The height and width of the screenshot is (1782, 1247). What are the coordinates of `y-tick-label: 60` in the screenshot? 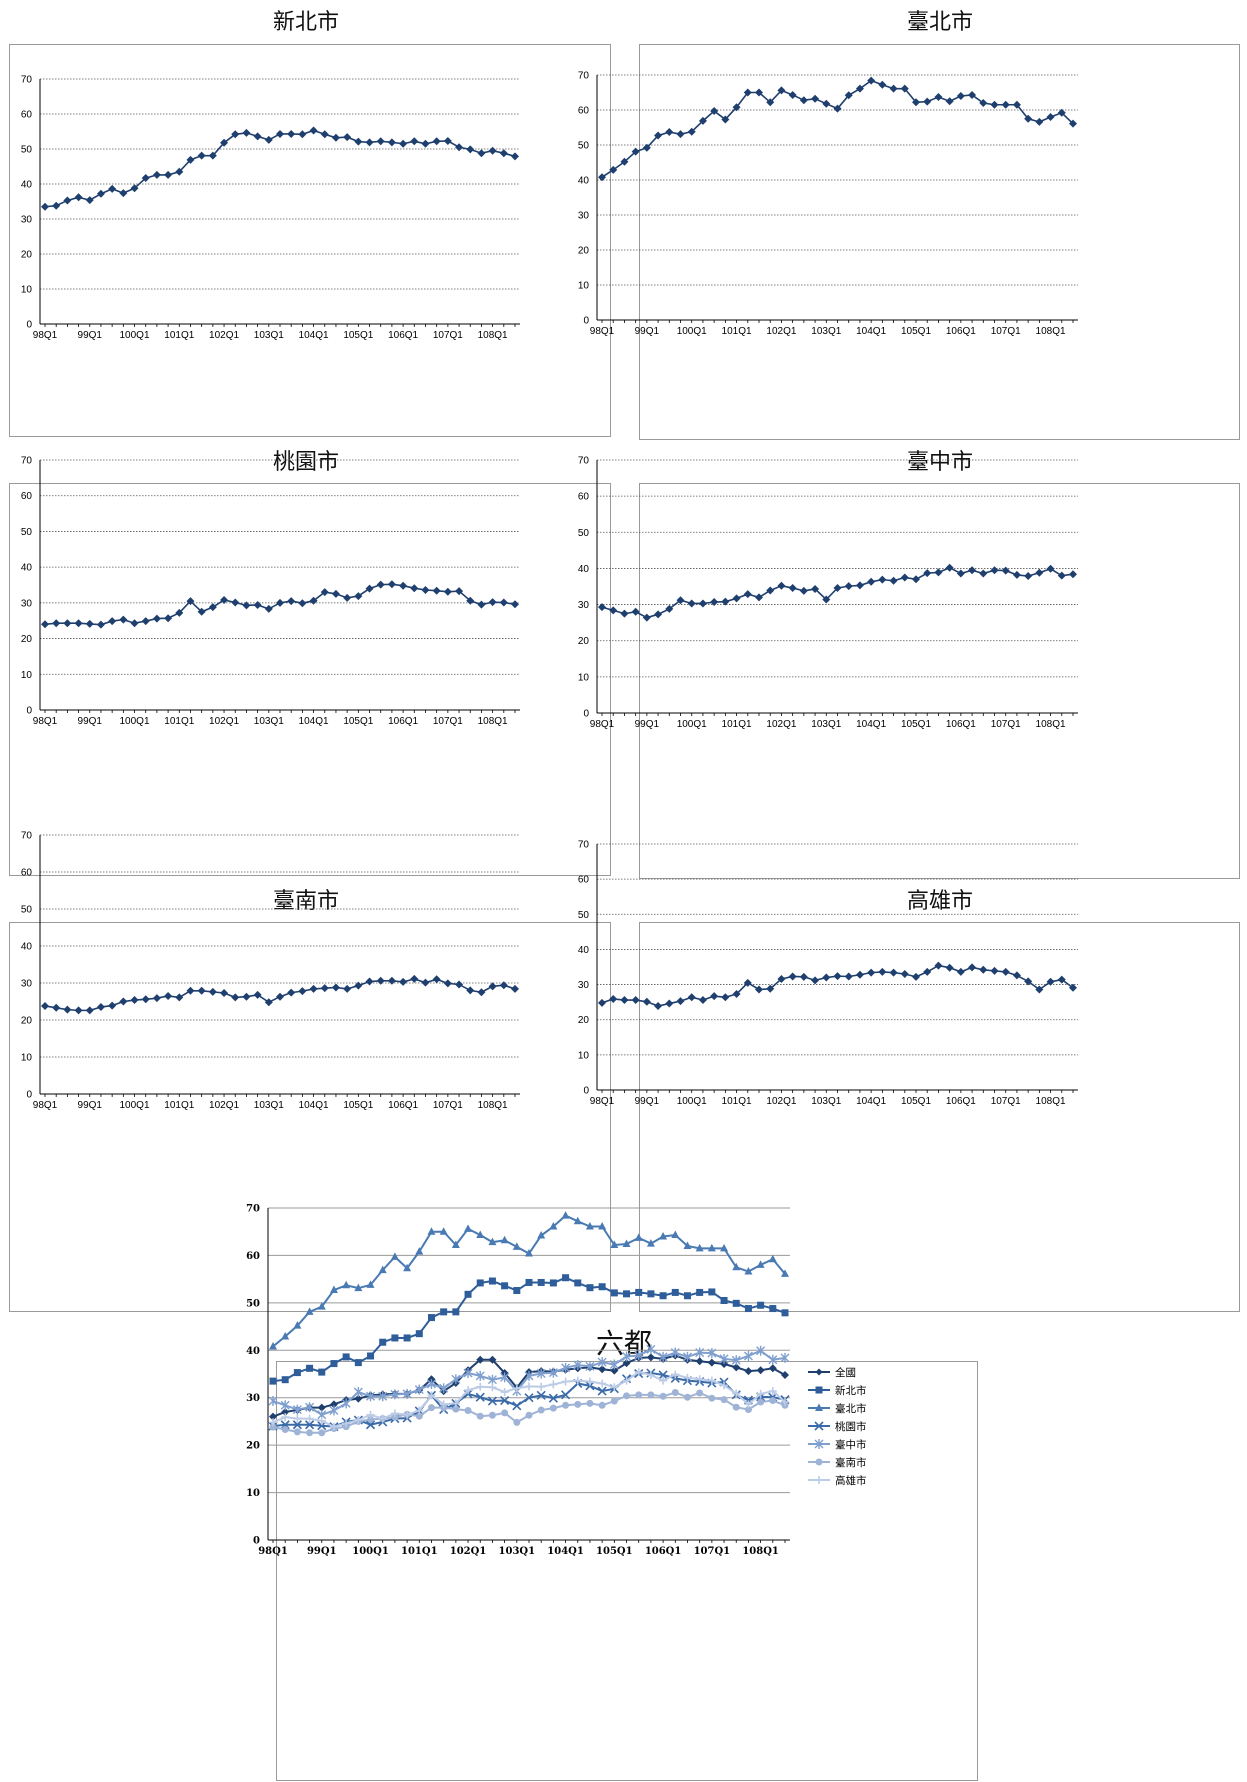 It's located at (27, 873).